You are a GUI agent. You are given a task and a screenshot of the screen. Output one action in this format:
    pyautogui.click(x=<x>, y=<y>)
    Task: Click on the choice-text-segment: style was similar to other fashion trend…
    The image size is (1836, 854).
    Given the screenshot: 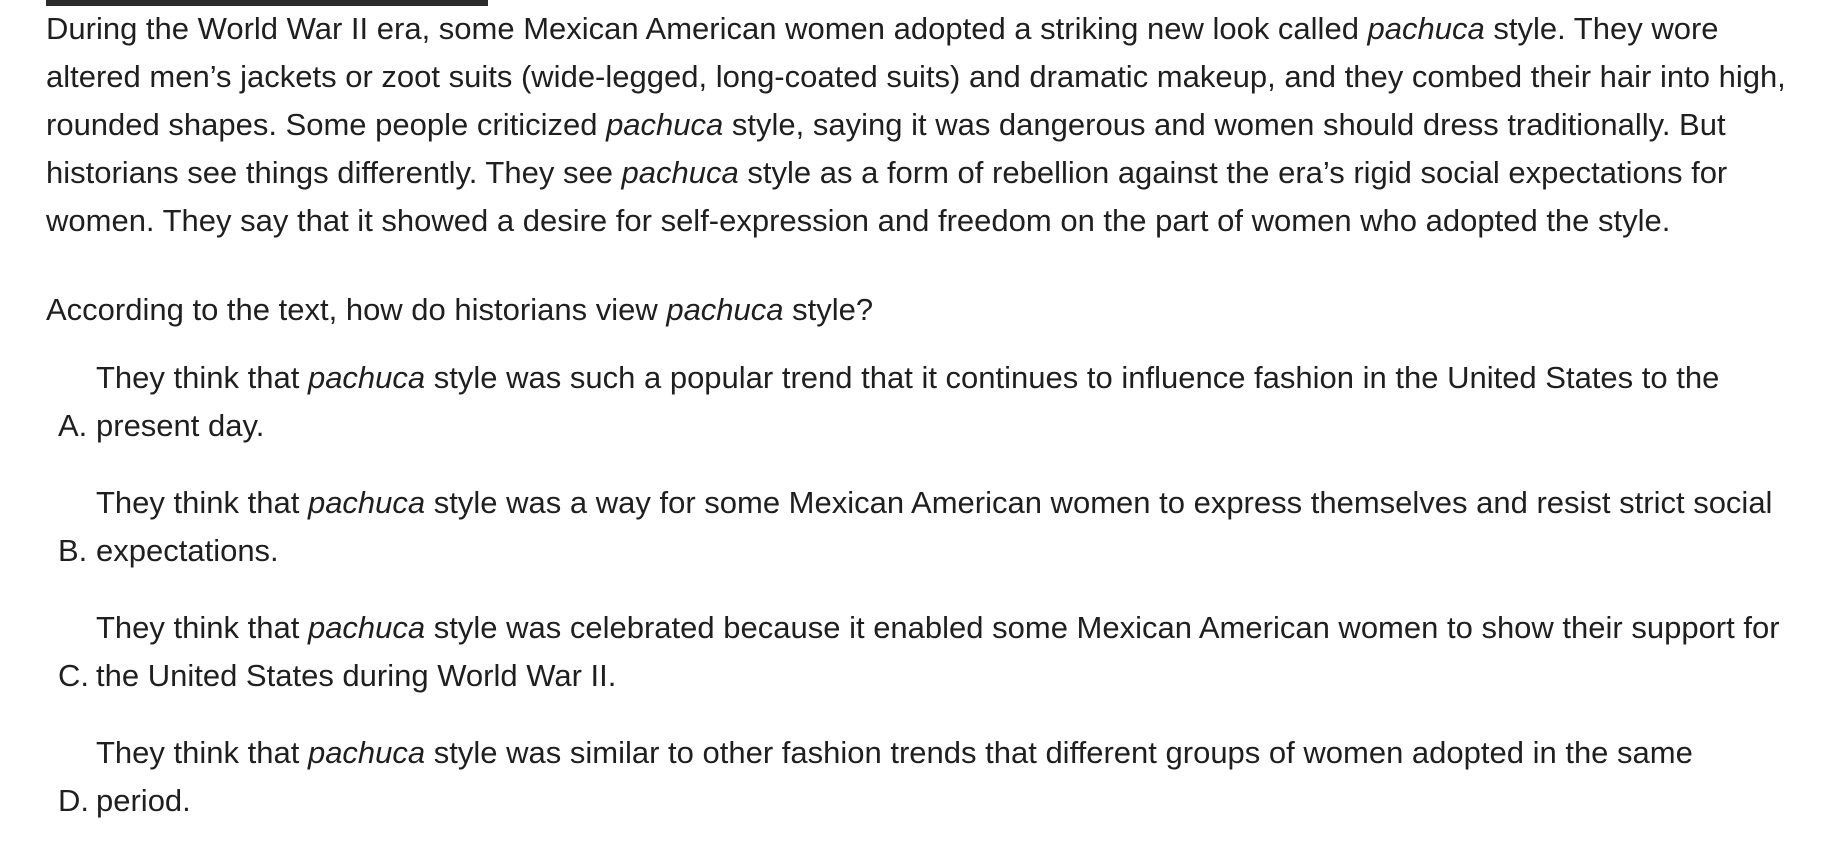 What is the action you would take?
    pyautogui.click(x=894, y=776)
    